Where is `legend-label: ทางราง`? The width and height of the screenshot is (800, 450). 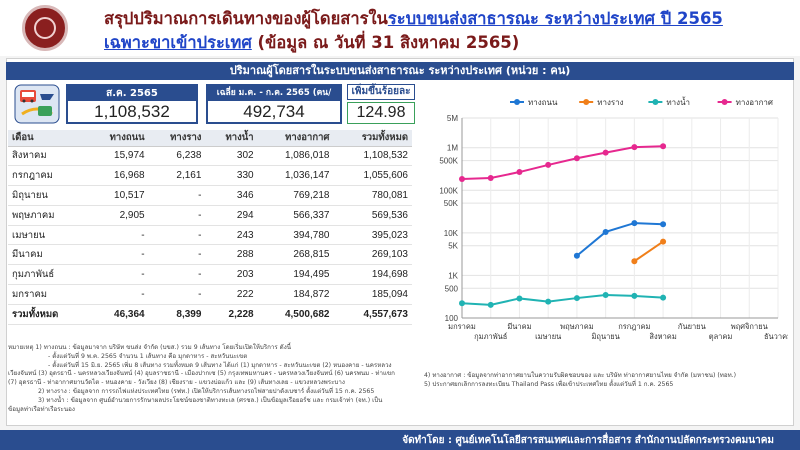
legend-label: ทางราง is located at coordinates (610, 102).